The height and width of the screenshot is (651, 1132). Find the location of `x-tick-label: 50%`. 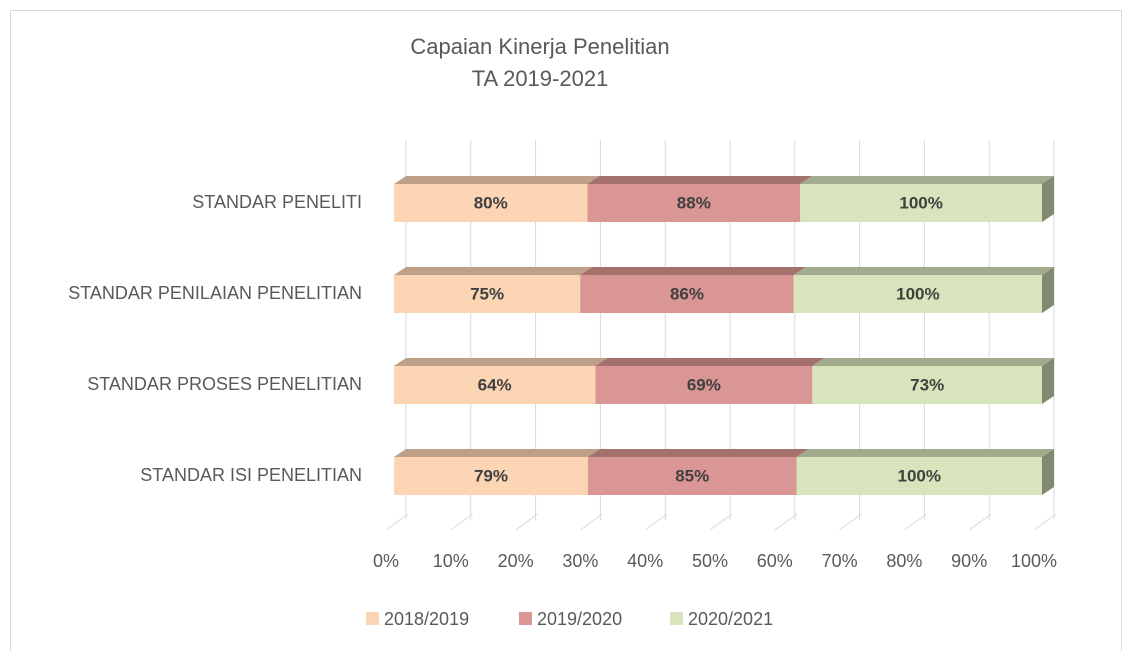

x-tick-label: 50% is located at coordinates (710, 561).